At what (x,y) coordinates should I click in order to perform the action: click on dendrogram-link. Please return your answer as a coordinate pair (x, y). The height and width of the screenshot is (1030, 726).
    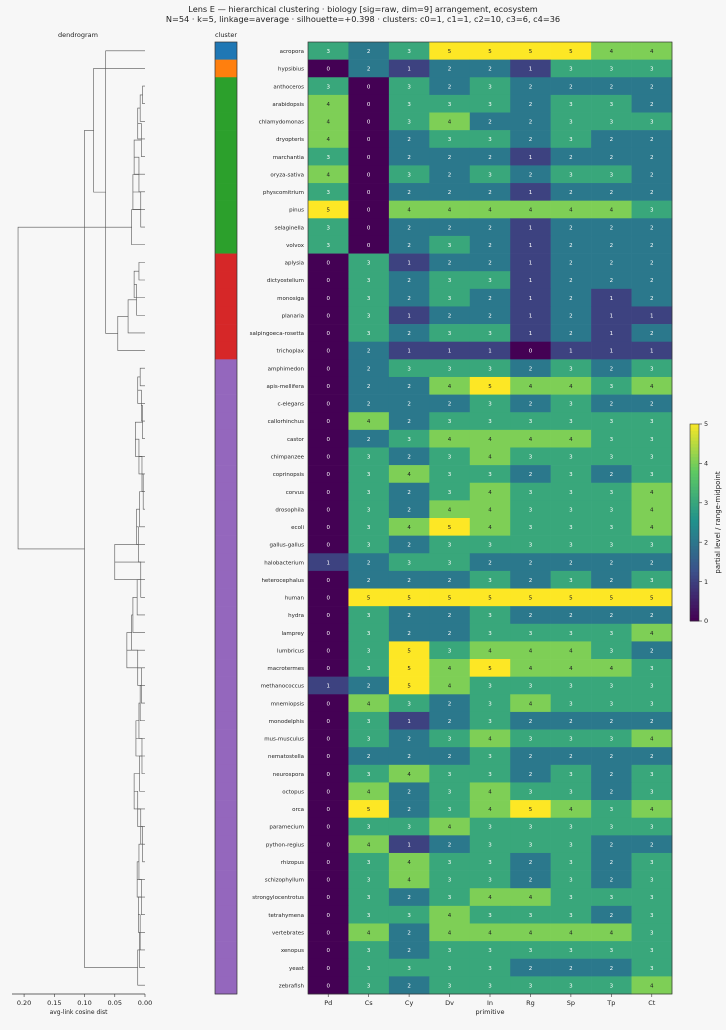
    Looking at the image, I should click on (119, 130).